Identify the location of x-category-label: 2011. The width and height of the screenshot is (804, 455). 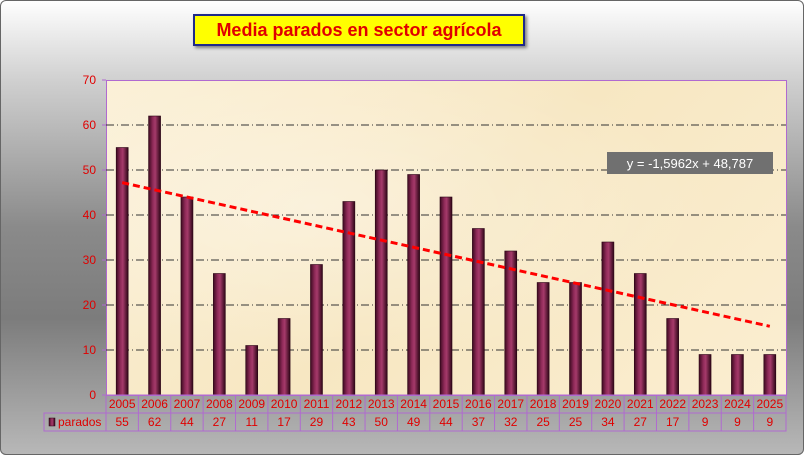
(317, 404).